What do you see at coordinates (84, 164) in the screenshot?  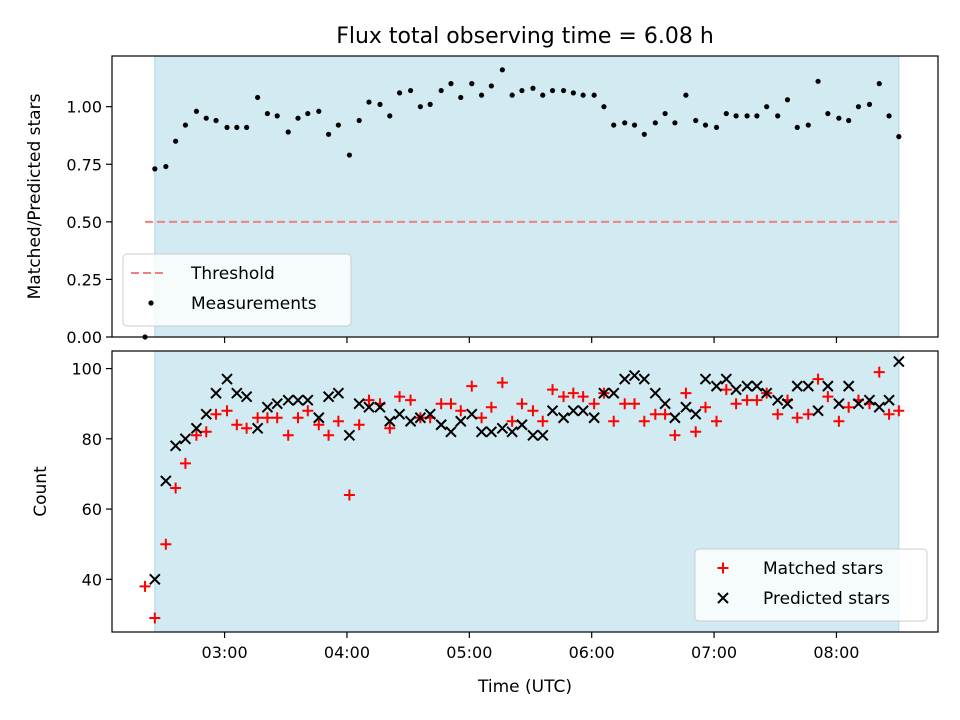 I see `y-tick-label: 0.75` at bounding box center [84, 164].